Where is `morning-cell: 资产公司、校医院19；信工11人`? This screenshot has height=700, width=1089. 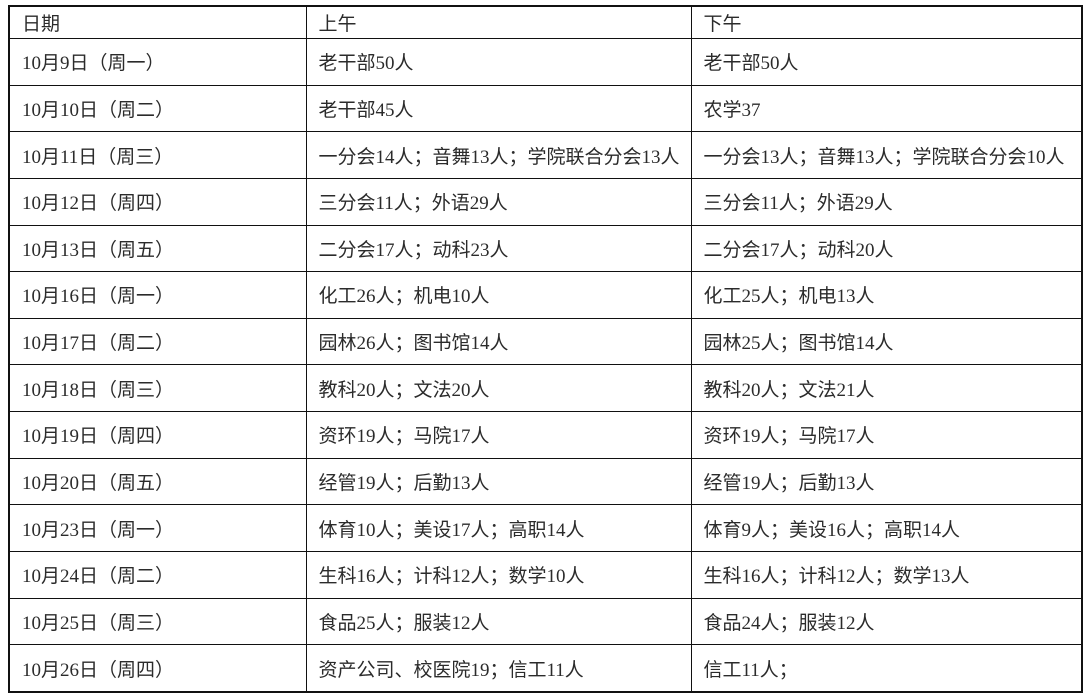 morning-cell: 资产公司、校医院19；信工11人 is located at coordinates (498, 668).